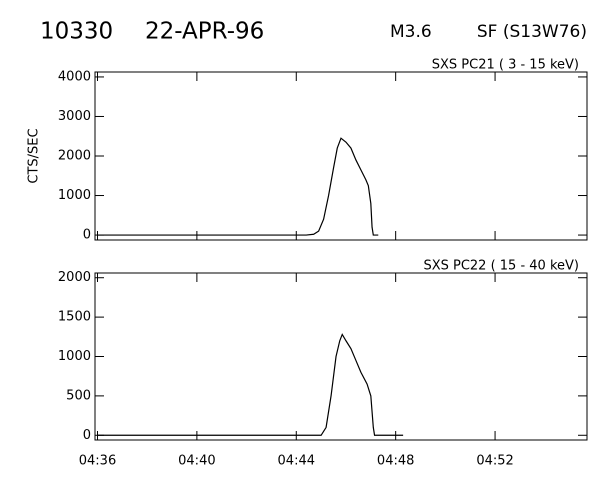  I want to click on panel-title: SXS PC21 ( 3 - 15 keV), so click(505, 65).